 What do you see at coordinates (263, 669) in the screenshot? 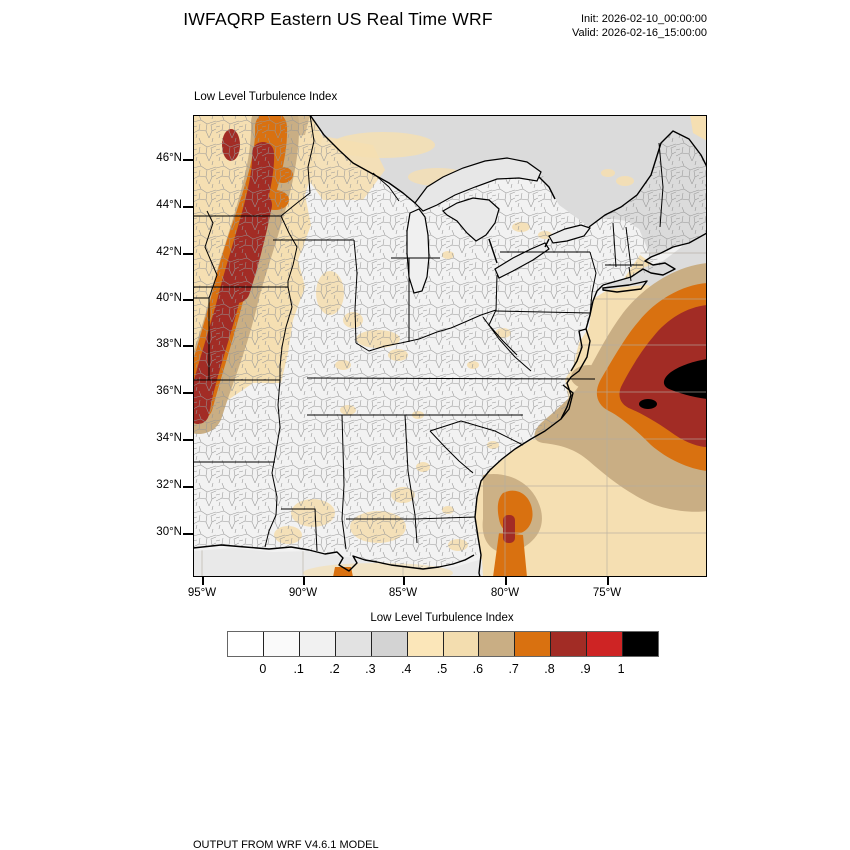
I see `colorbar-tick-label: 0` at bounding box center [263, 669].